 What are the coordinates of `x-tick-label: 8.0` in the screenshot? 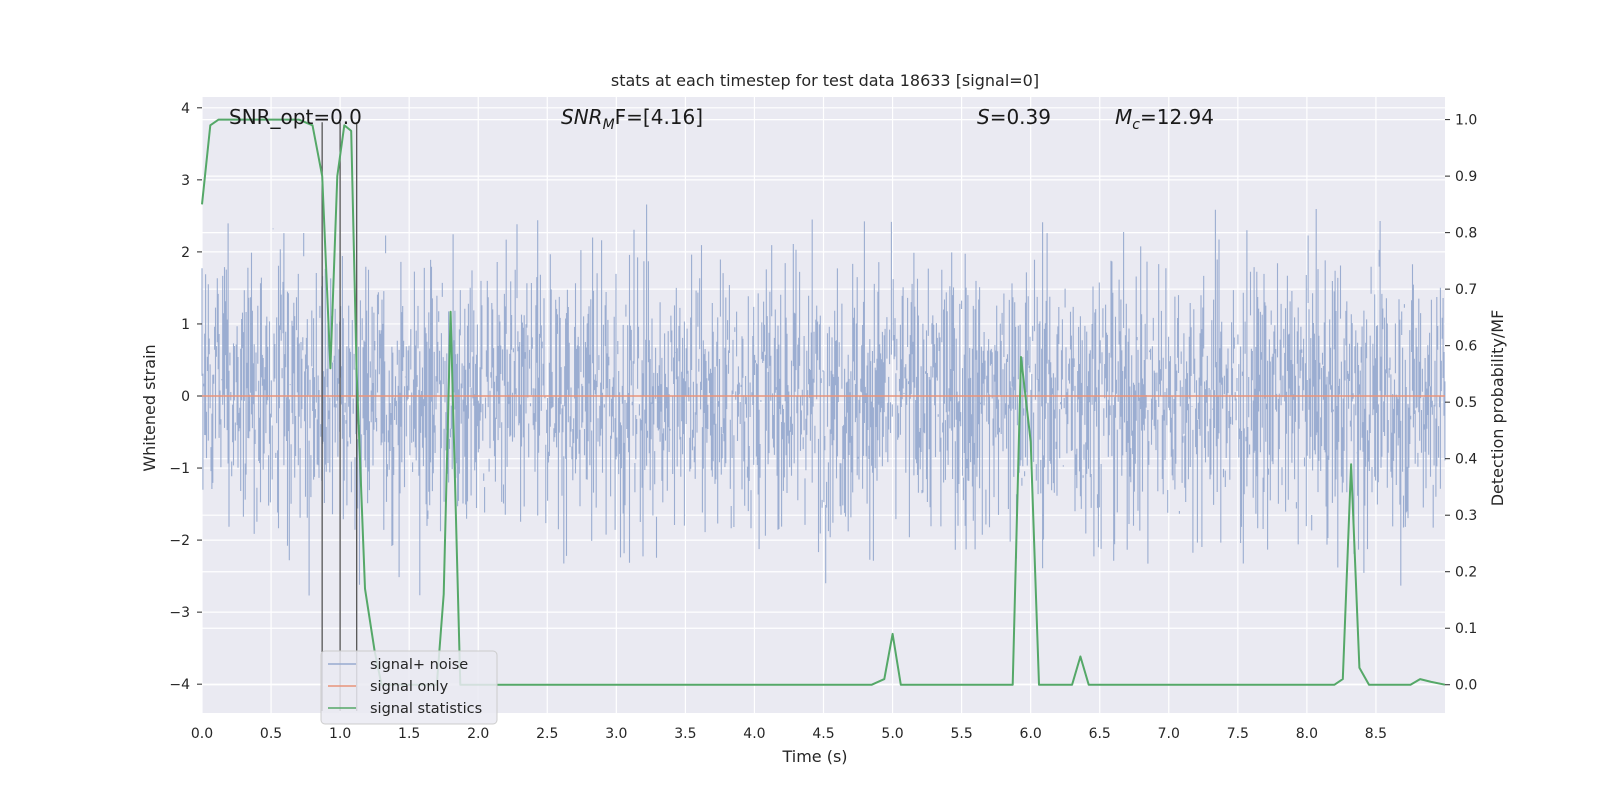 It's located at (1307, 734).